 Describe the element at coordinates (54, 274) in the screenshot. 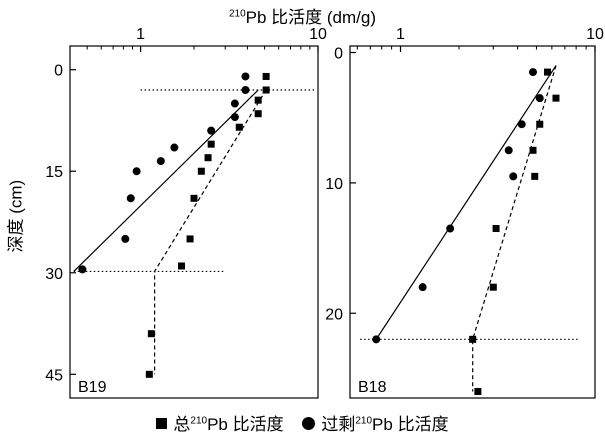

I see `y-tick-label: 30` at that location.